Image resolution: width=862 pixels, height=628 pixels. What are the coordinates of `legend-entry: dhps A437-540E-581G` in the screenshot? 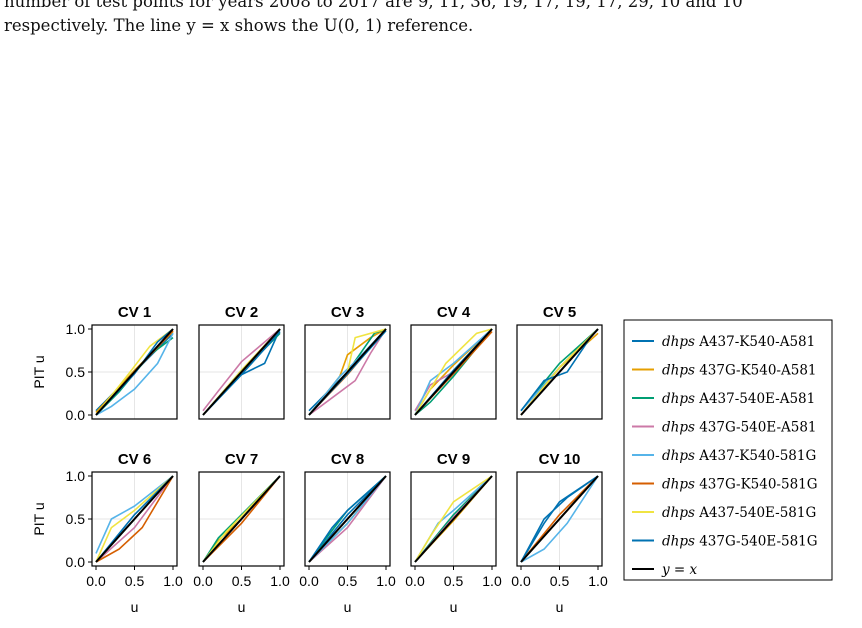 It's located at (739, 513).